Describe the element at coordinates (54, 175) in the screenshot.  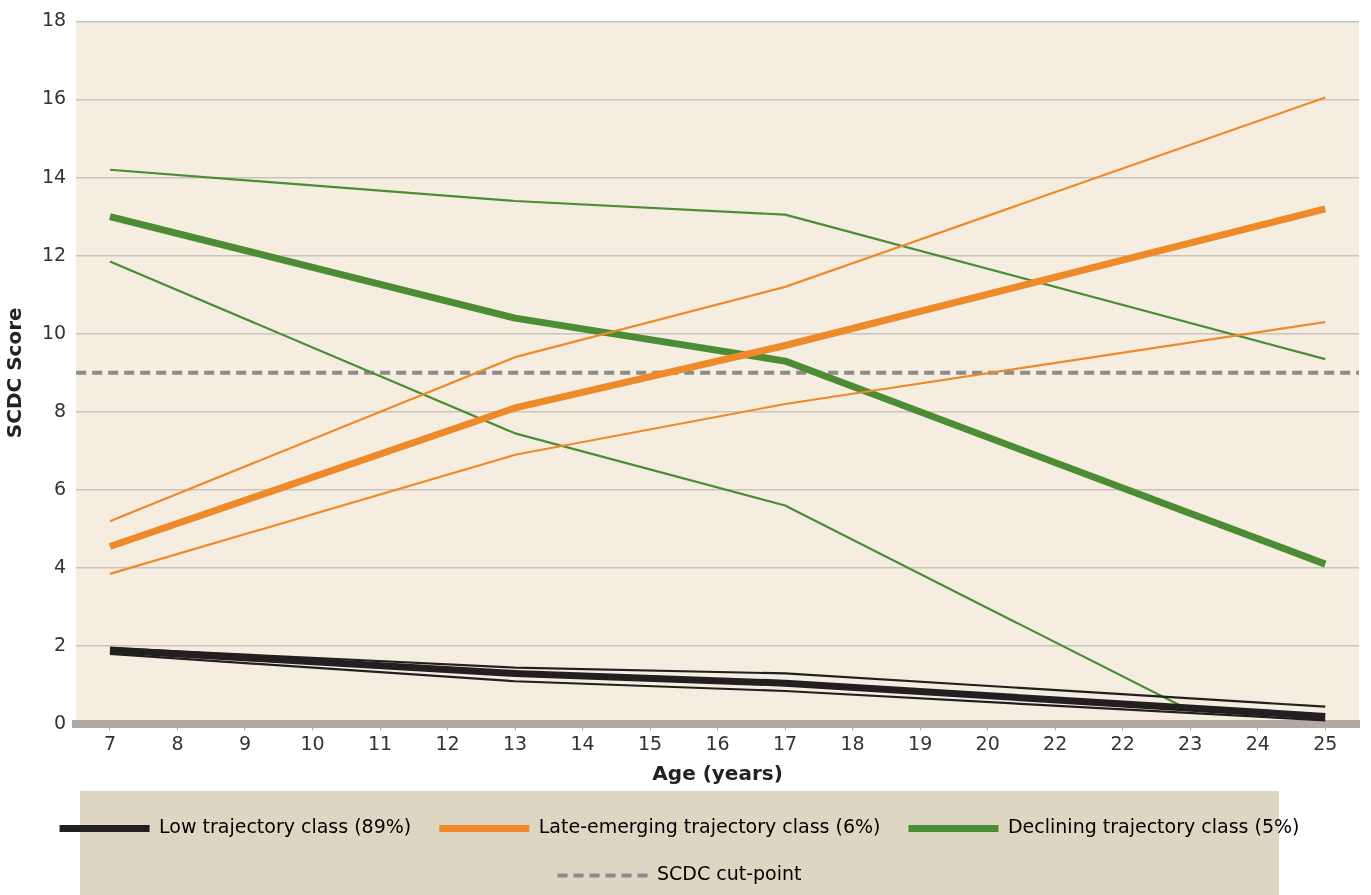
I see `y-tick-label: 14` at that location.